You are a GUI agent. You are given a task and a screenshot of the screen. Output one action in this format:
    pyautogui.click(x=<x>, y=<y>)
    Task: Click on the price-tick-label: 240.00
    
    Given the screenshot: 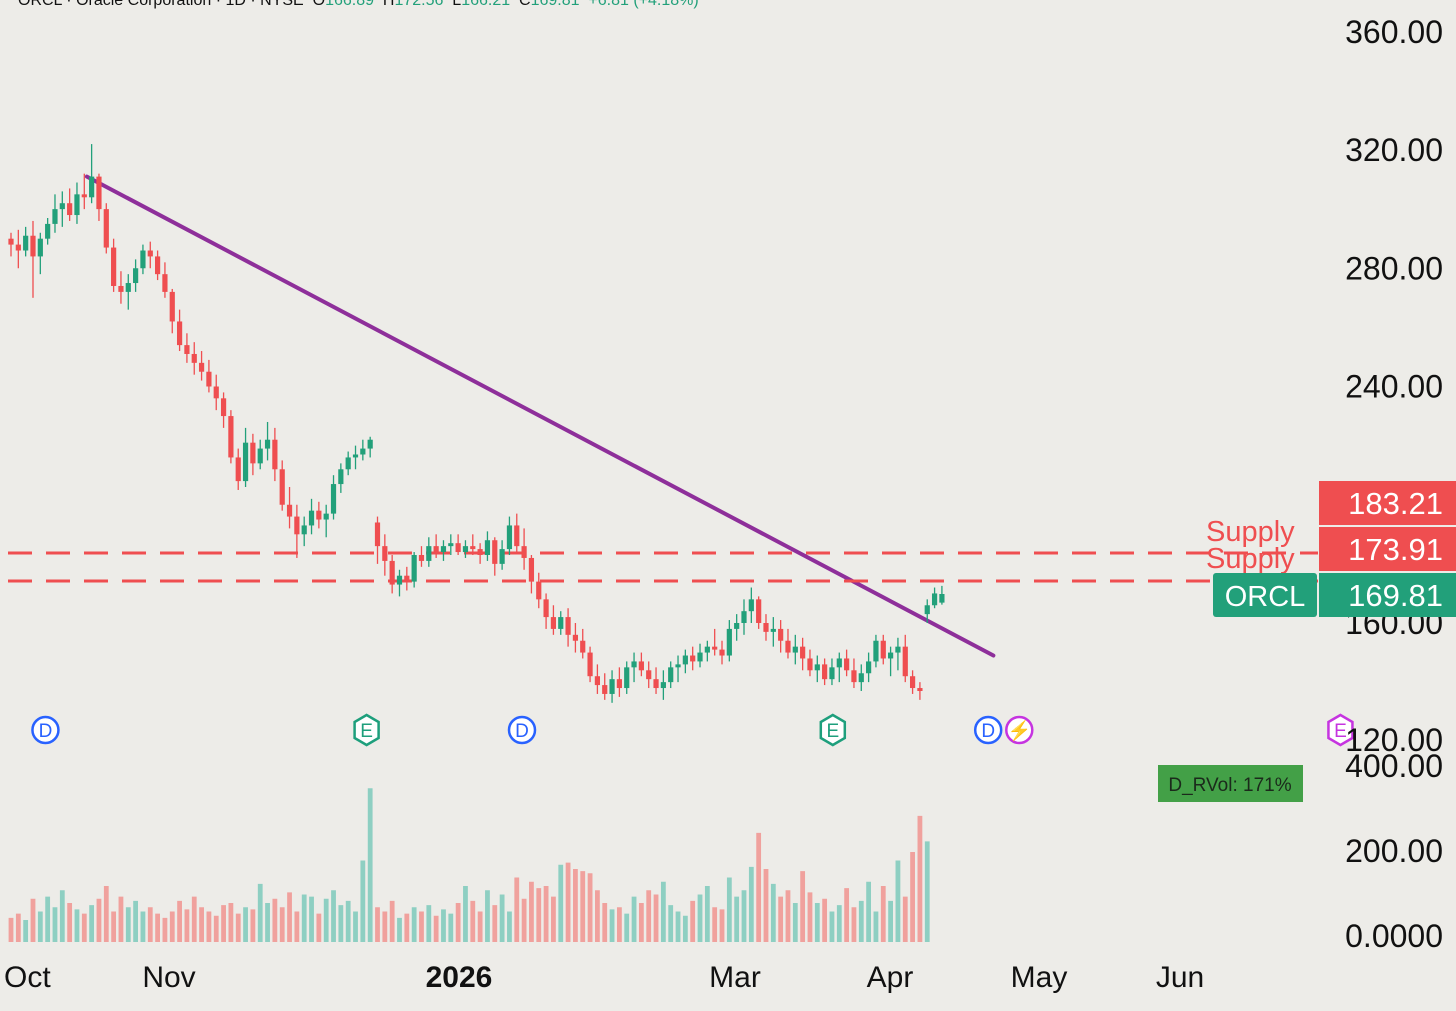 What is the action you would take?
    pyautogui.click(x=1394, y=387)
    